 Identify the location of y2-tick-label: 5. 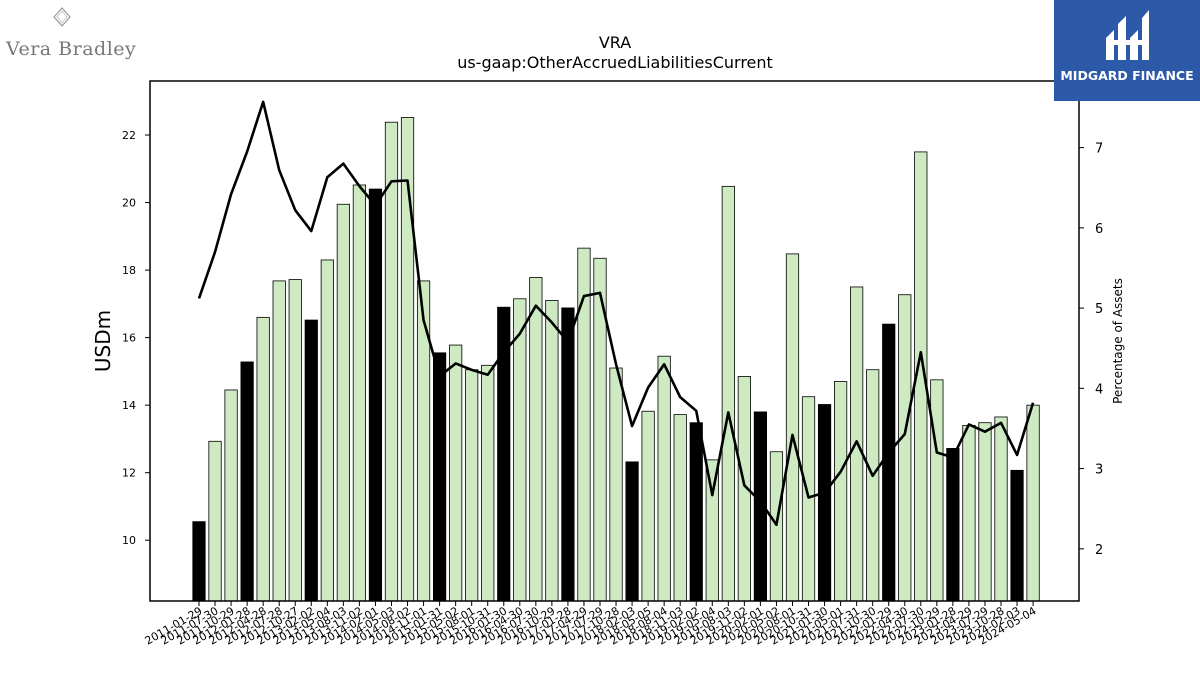
(1099, 309).